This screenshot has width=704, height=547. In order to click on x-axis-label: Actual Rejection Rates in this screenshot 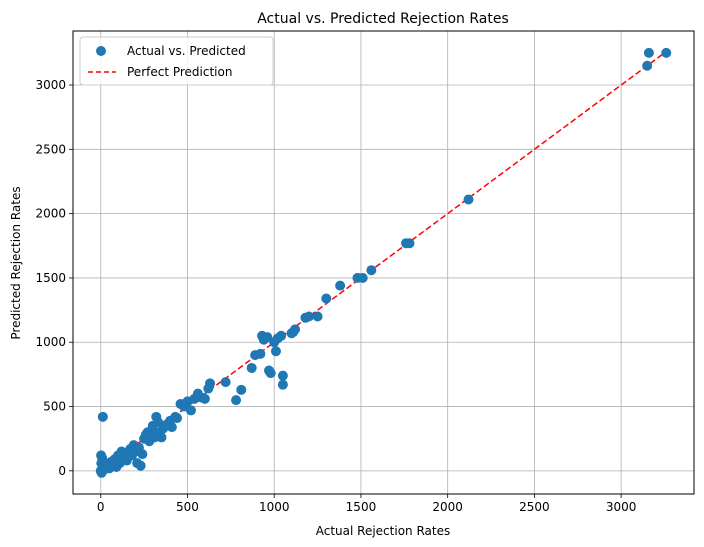, I will do `click(383, 531)`.